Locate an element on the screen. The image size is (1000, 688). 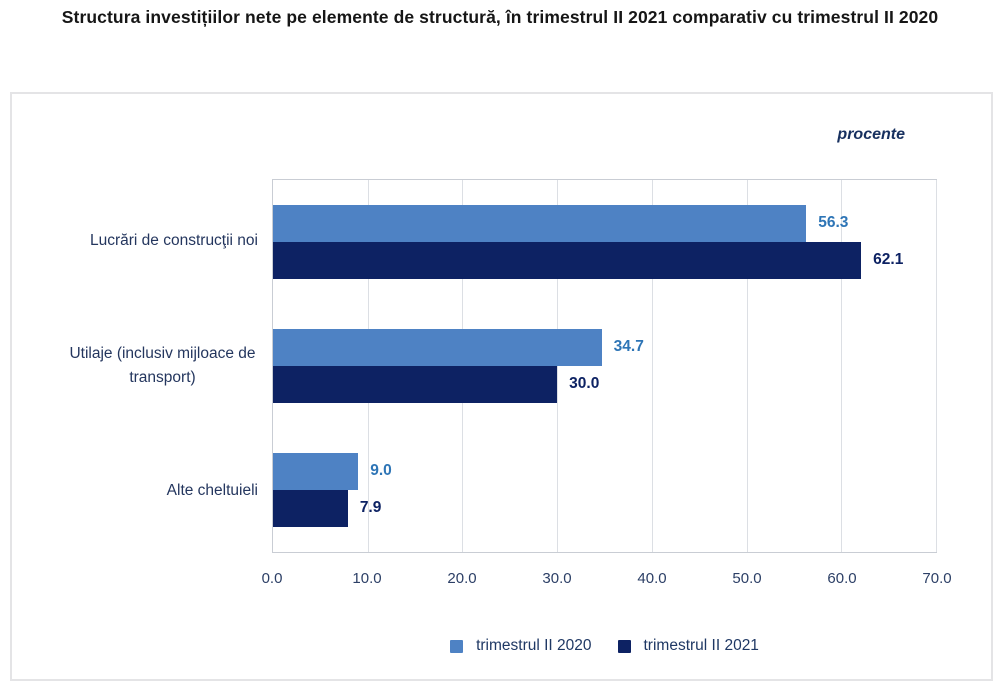
bar-group: 9.0 7.9 is located at coordinates (604, 490).